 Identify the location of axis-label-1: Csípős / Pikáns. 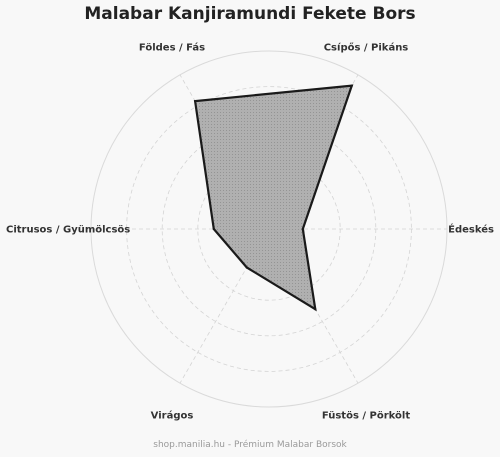
(366, 48).